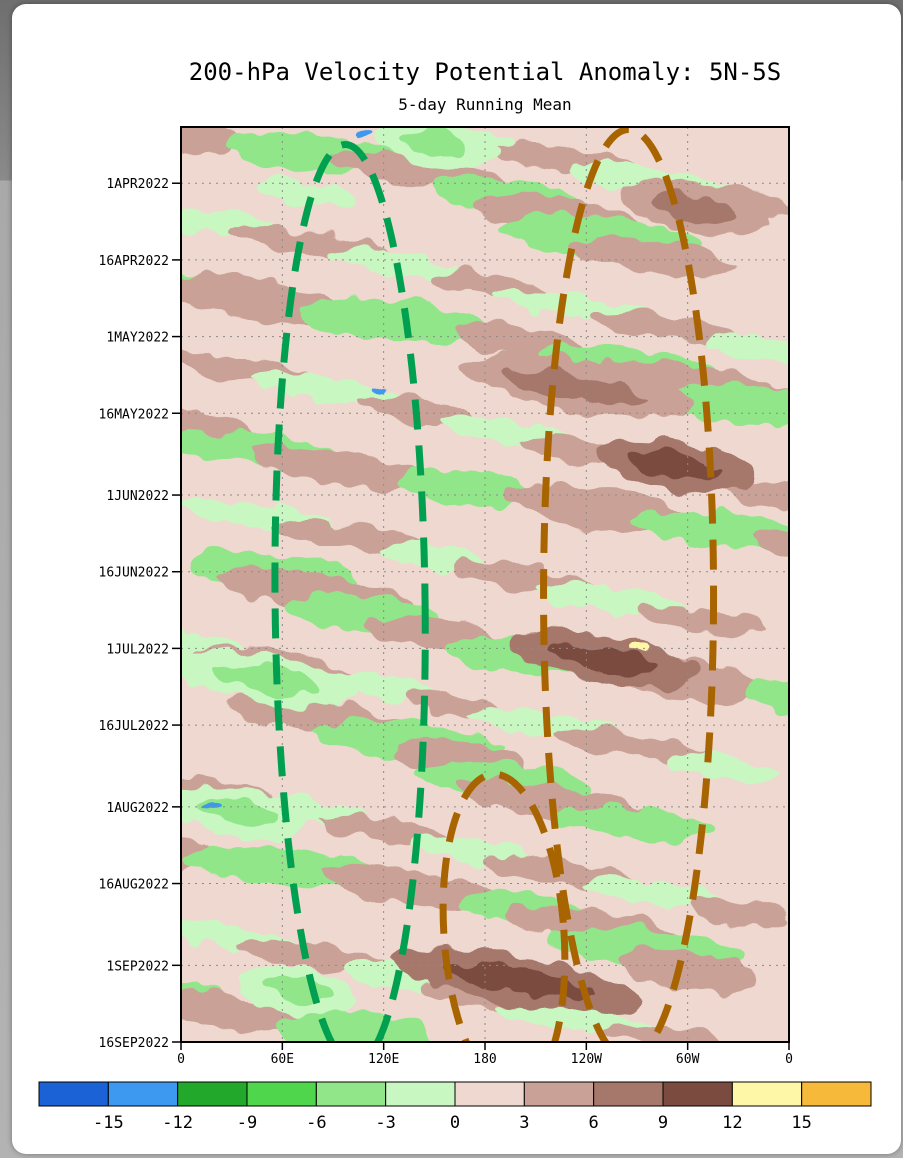 The width and height of the screenshot is (903, 1158). Describe the element at coordinates (504, 906) in the screenshot. I see `brown-dashed-ellipse-small` at that location.